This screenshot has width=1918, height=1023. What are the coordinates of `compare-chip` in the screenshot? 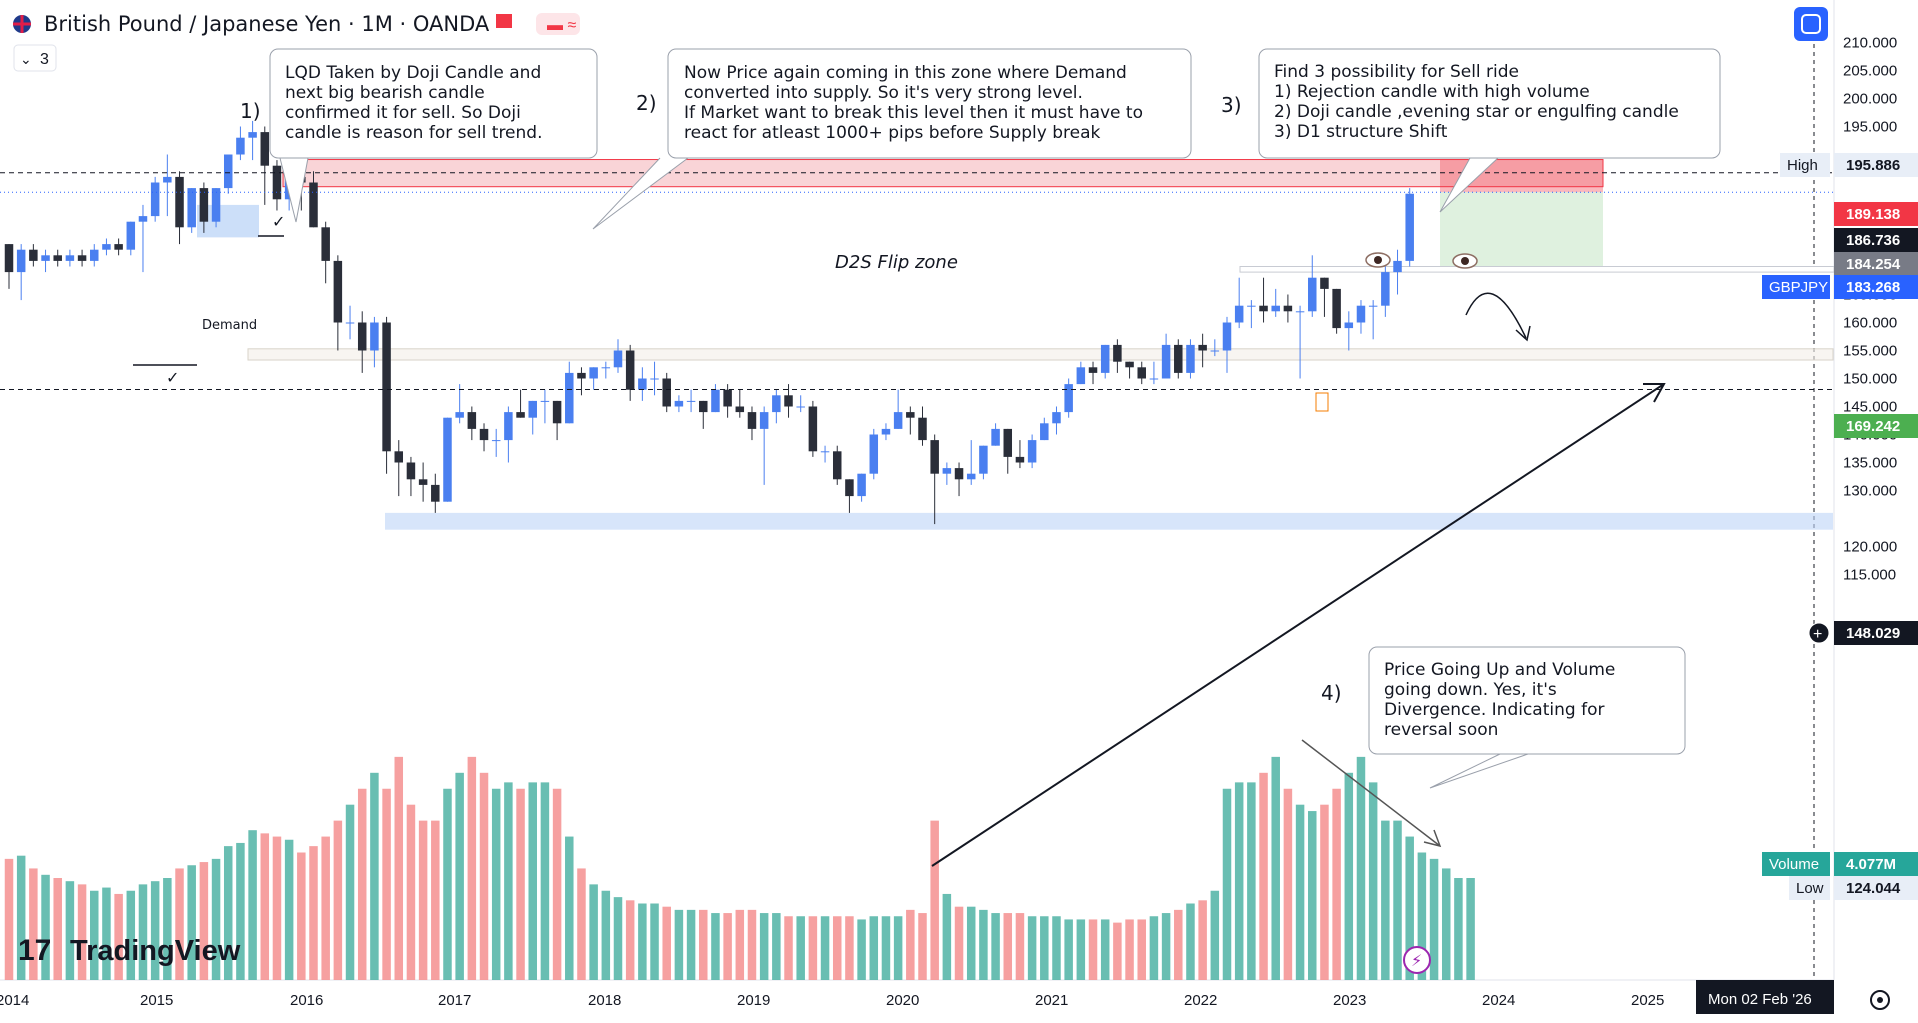 It's located at (558, 24).